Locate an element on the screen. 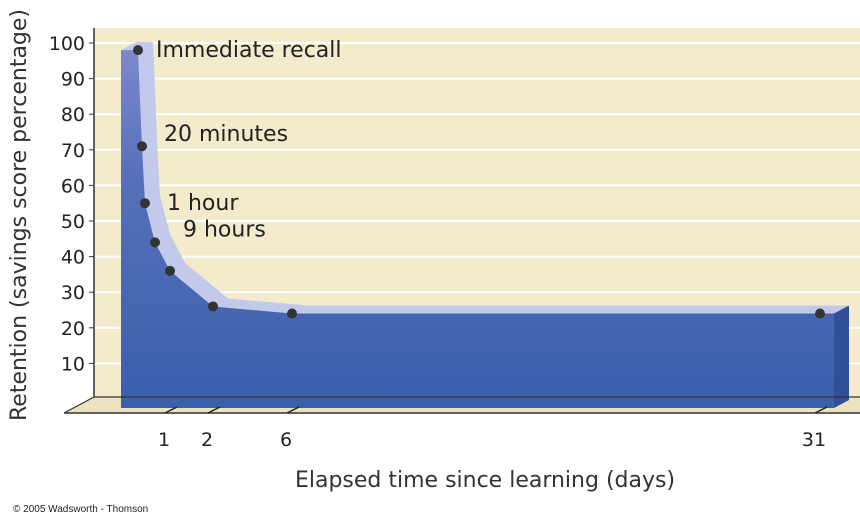 Image resolution: width=860 pixels, height=521 pixels. x-tick-labels: 1 2 6 31 is located at coordinates (493, 428).